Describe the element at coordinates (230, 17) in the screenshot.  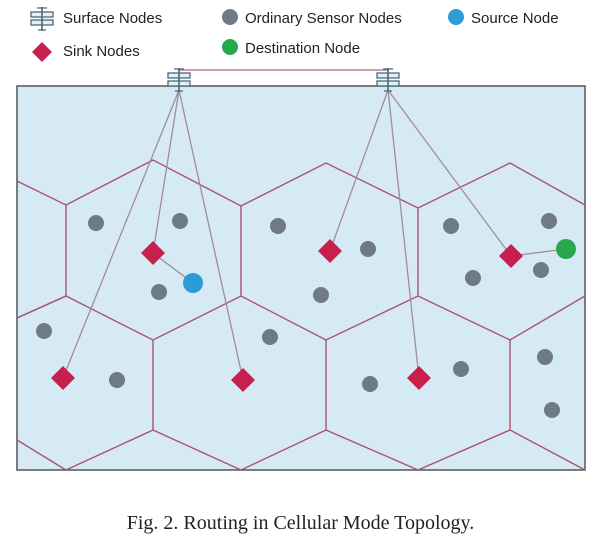
I see `sensor-node-icon` at that location.